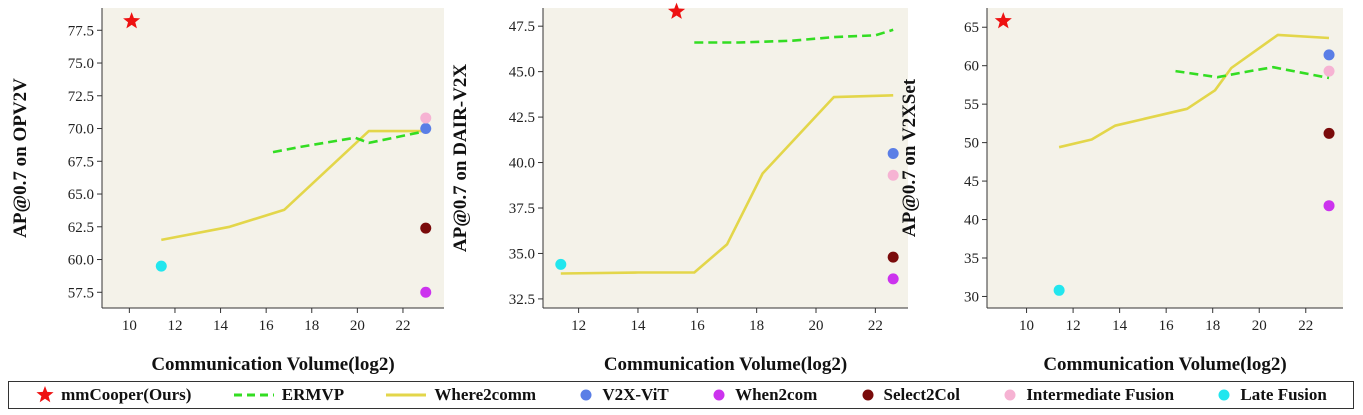  What do you see at coordinates (460, 395) in the screenshot?
I see `legend-item-where2comm: Where2comm` at bounding box center [460, 395].